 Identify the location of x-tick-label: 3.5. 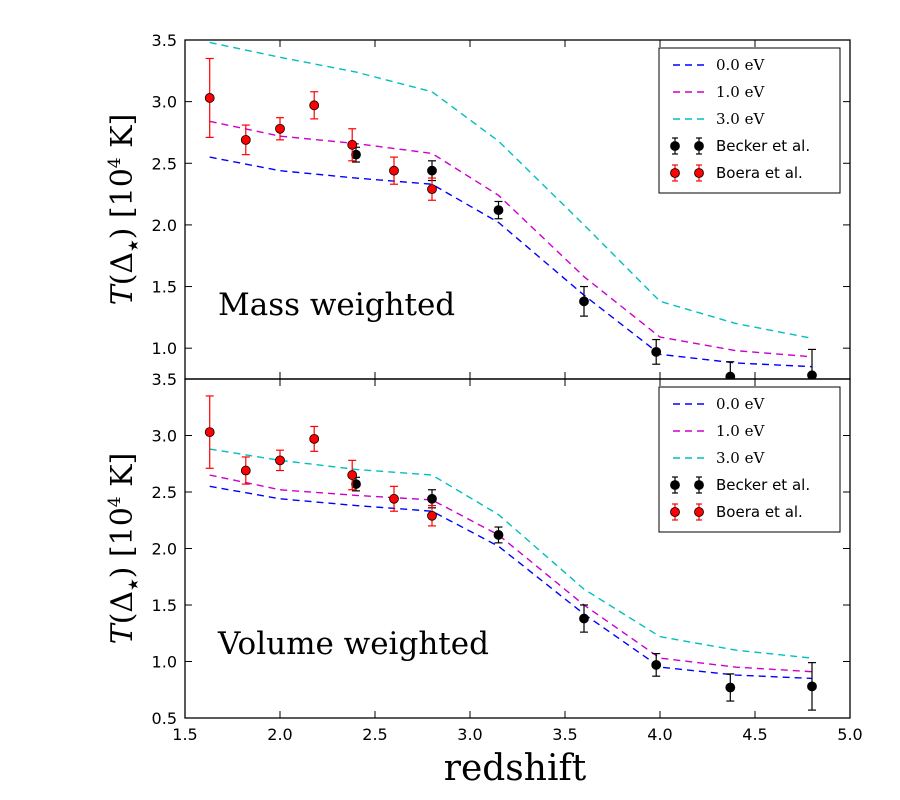
(564, 734).